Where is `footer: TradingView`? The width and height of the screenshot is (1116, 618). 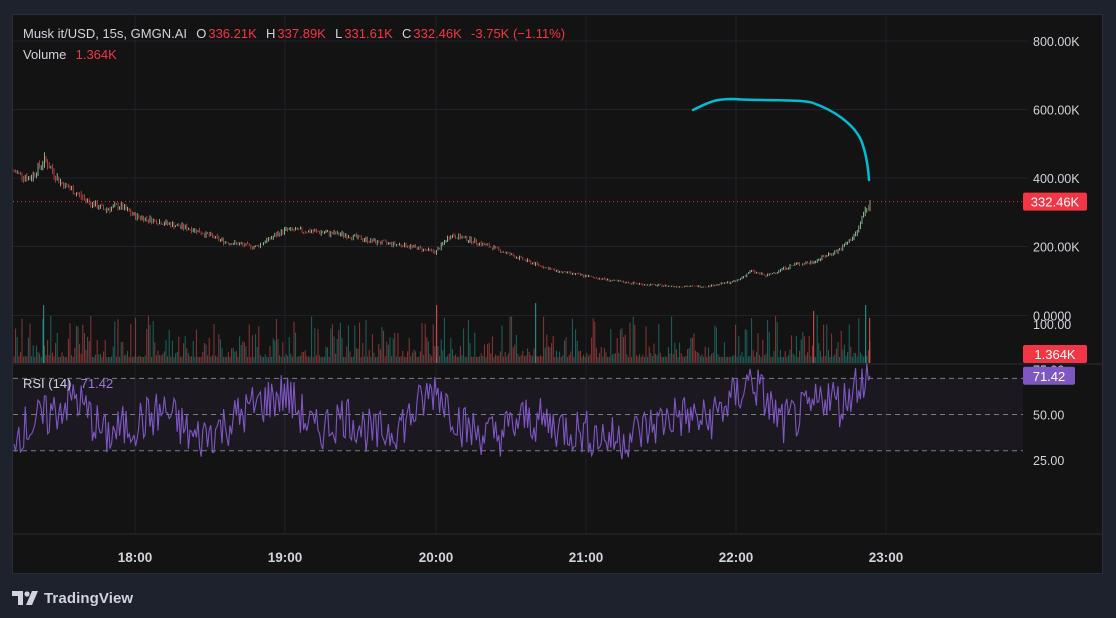
footer: TradingView is located at coordinates (72, 598).